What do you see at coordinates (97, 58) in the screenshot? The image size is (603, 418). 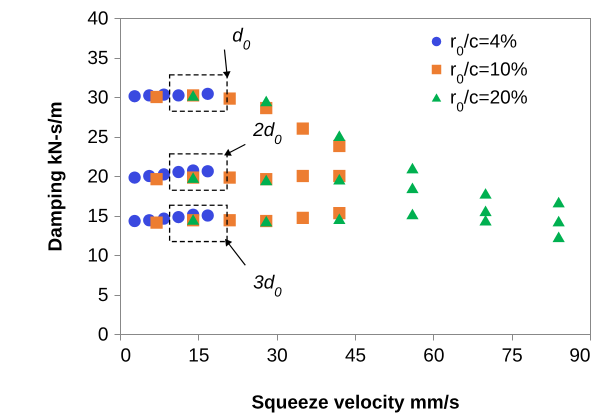 I see `y-tick-label: 35` at bounding box center [97, 58].